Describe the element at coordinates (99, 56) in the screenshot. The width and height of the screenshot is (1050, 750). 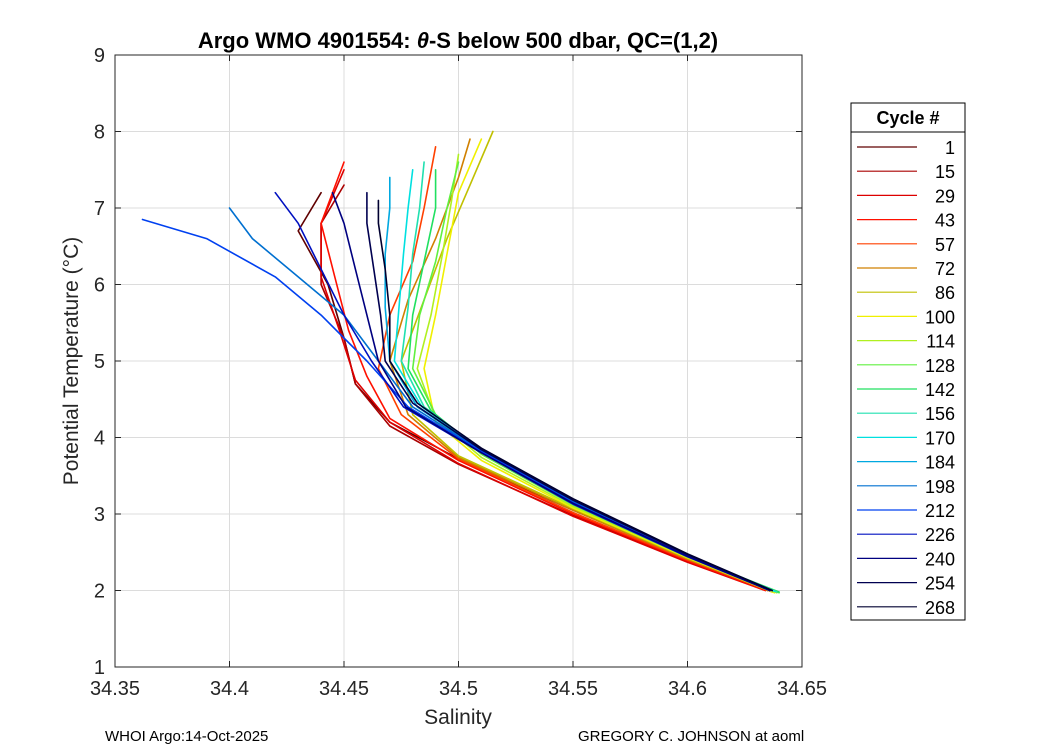
I see `y-tick-label: 9` at that location.